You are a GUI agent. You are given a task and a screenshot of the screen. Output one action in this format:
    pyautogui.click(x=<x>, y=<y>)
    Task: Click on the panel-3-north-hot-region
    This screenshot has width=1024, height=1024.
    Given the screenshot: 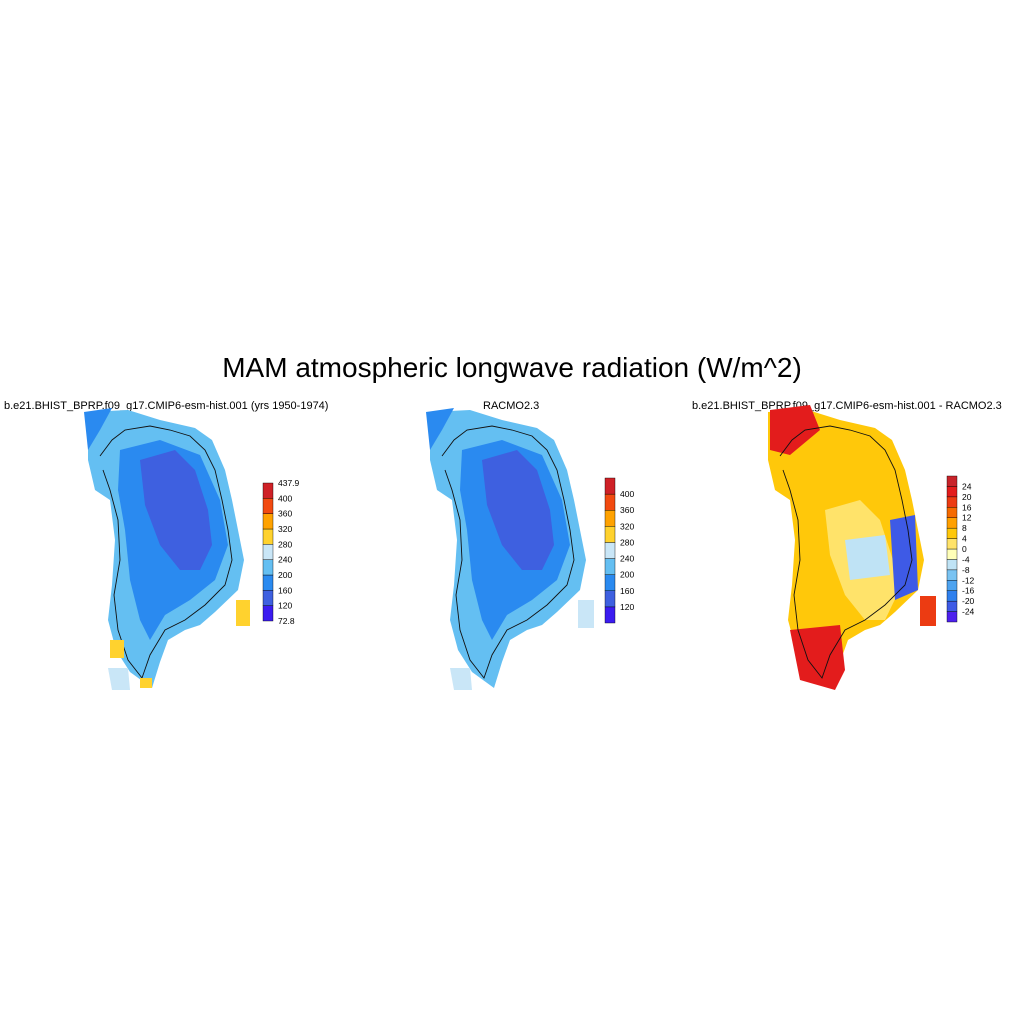 What is the action you would take?
    pyautogui.click(x=795, y=430)
    